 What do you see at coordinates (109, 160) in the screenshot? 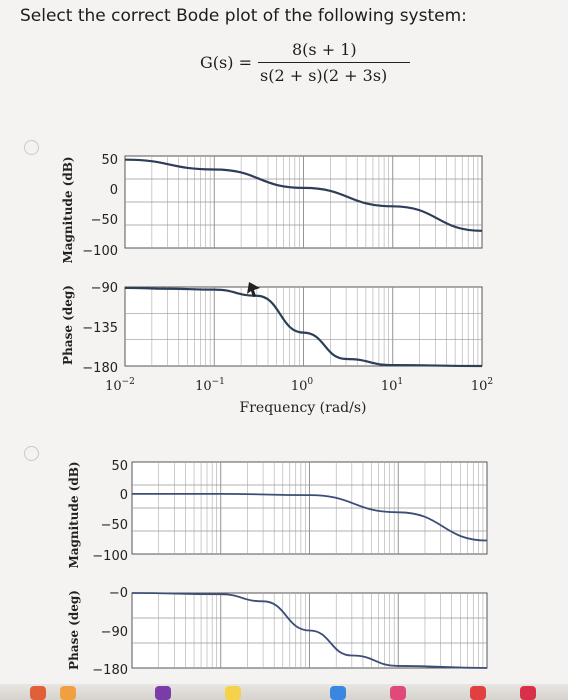
I see `option-a-mag-tick-label: 50` at bounding box center [109, 160].